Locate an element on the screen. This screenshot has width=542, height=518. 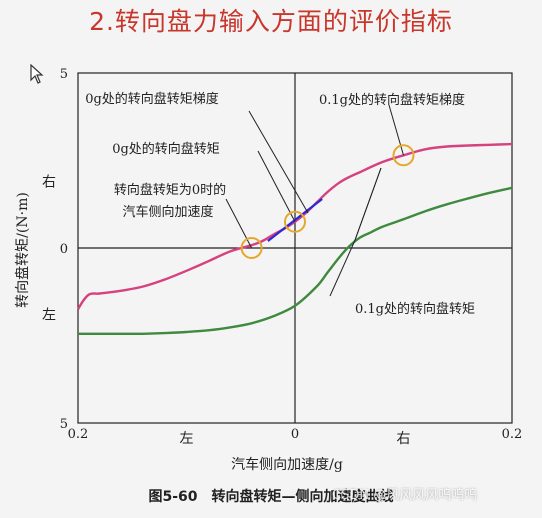
annotation-label: 0g处的转向盘转矩梯度 is located at coordinates (152, 99).